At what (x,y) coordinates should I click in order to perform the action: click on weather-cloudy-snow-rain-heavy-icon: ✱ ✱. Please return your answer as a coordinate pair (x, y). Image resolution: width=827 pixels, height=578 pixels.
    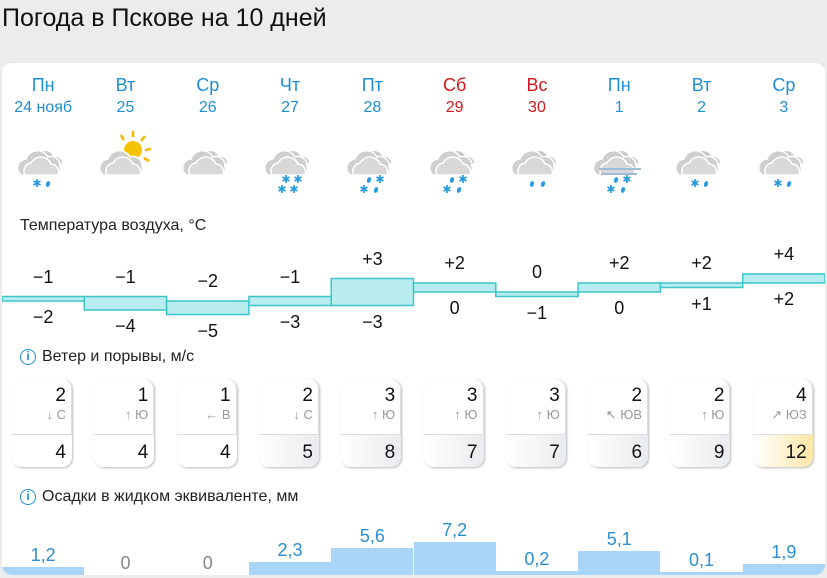
    Looking at the image, I should click on (455, 162).